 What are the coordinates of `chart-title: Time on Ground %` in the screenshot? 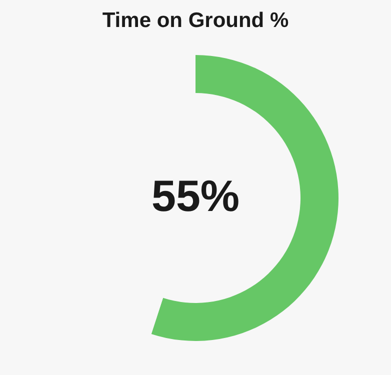 It's located at (195, 20).